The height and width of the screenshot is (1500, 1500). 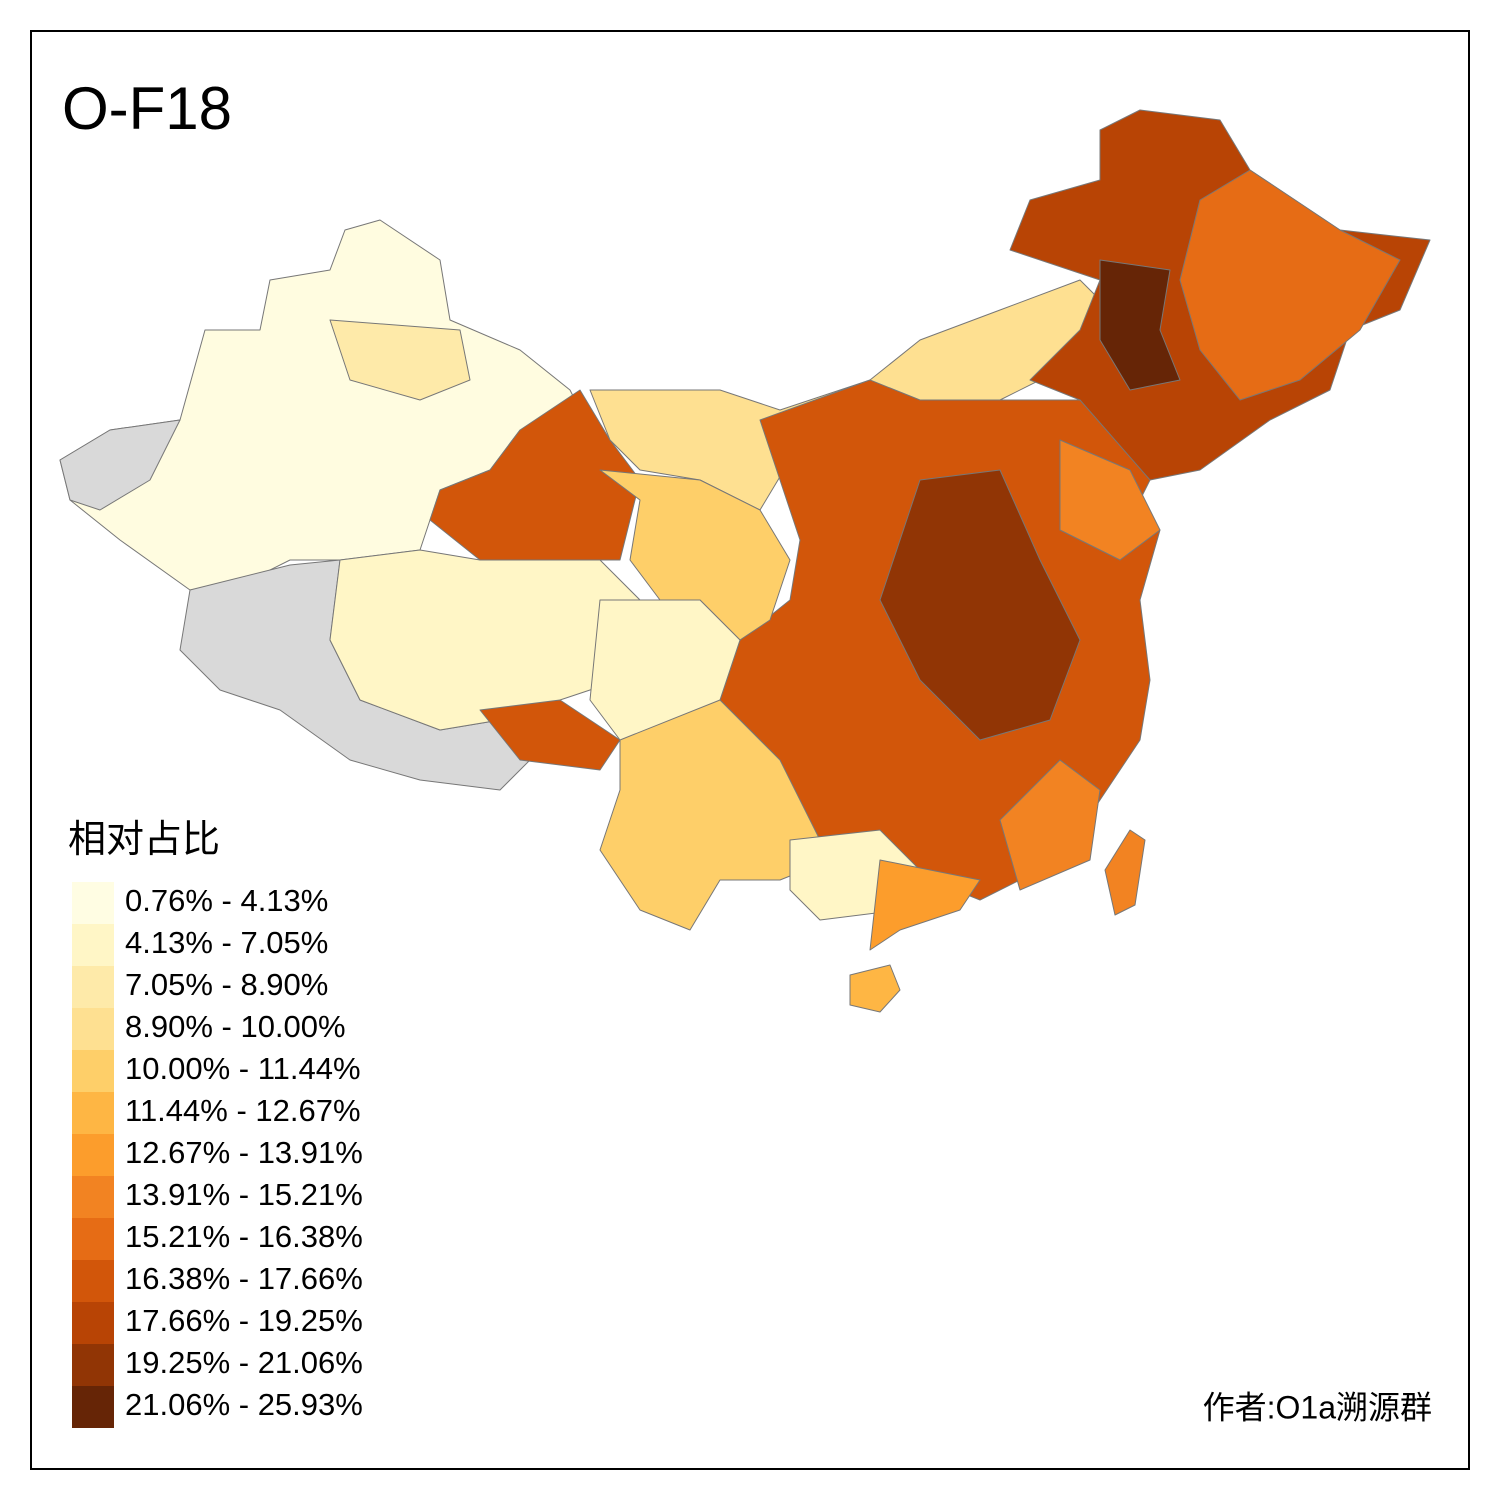 I want to click on legend-label: 13.91% - 15.21%, so click(x=244, y=1194).